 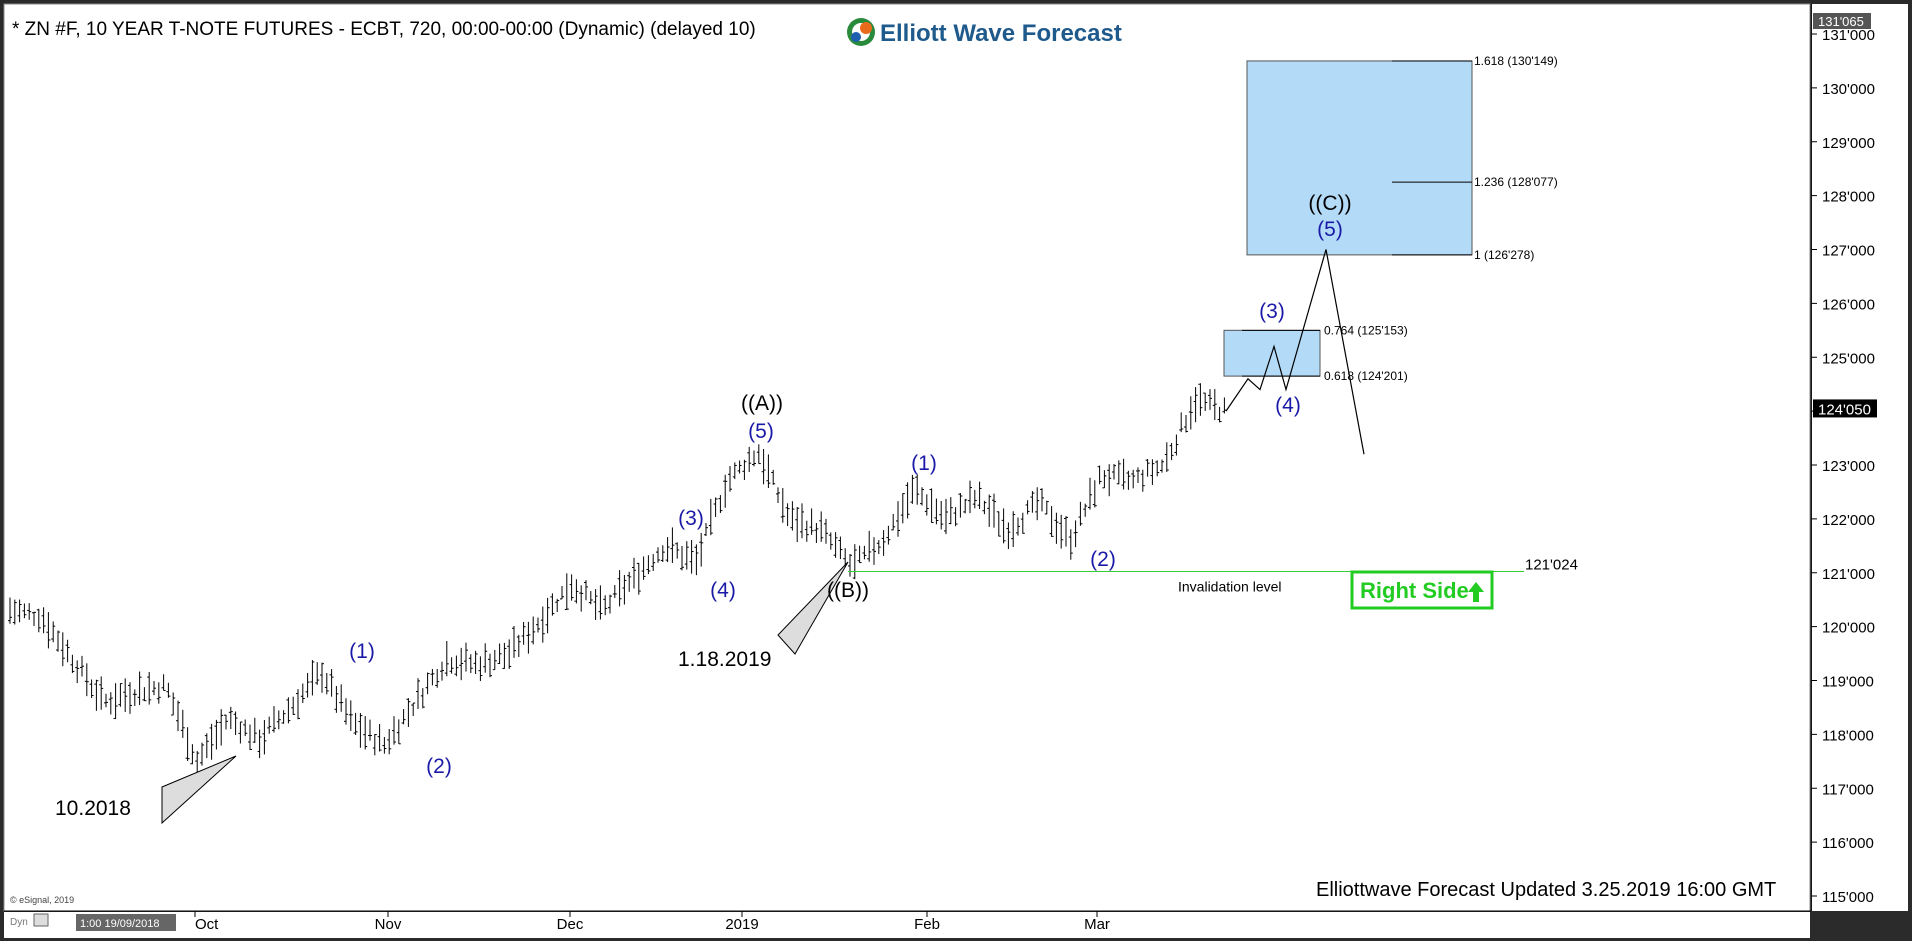 I want to click on y-tick-label: 122'000, so click(x=1848, y=520).